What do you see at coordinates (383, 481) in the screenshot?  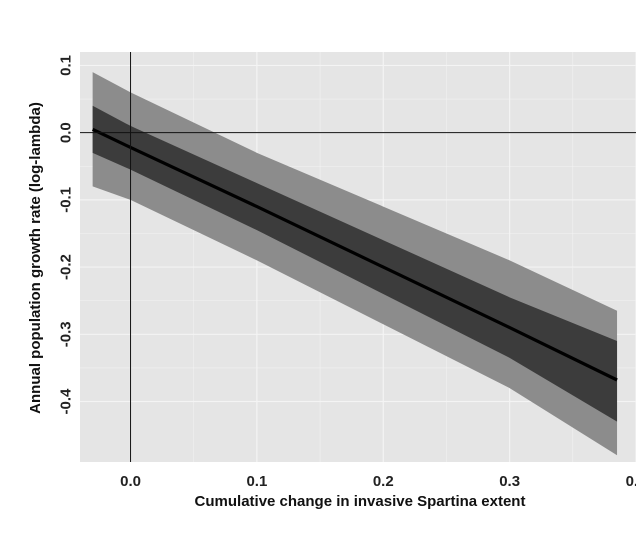 I see `x-tick-label: 0.2` at bounding box center [383, 481].